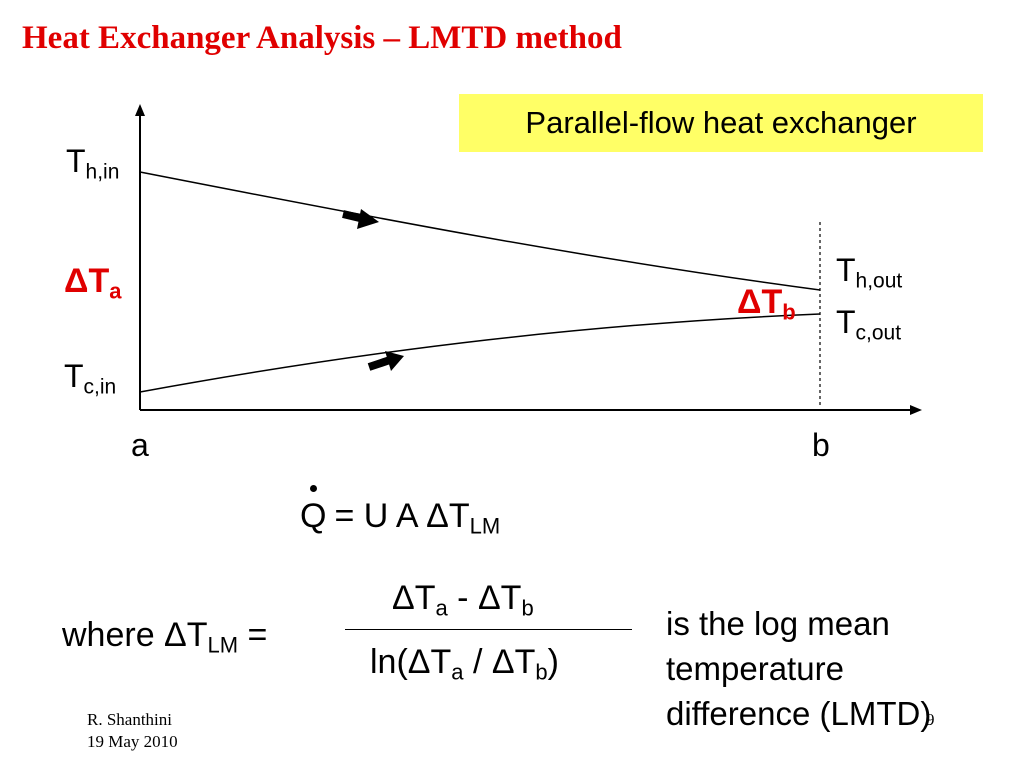  Describe the element at coordinates (916, 410) in the screenshot. I see `x-axis-arrowhead` at that location.